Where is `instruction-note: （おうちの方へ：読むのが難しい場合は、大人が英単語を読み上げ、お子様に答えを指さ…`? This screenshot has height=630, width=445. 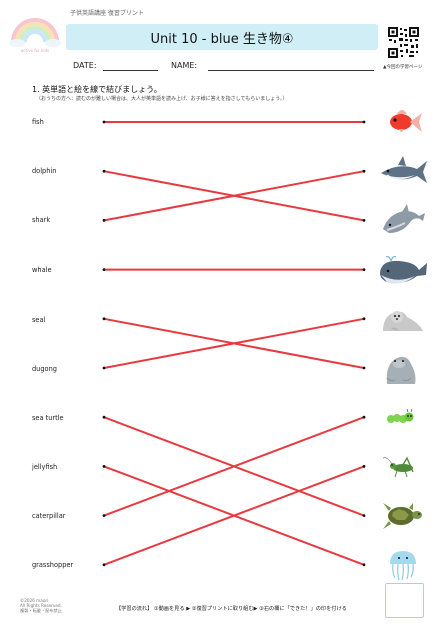
instruction-note: （おうちの方へ：読むのが難しい場合は、大人が英単語を読み上げ、お子様に答えを指さ… is located at coordinates (162, 99).